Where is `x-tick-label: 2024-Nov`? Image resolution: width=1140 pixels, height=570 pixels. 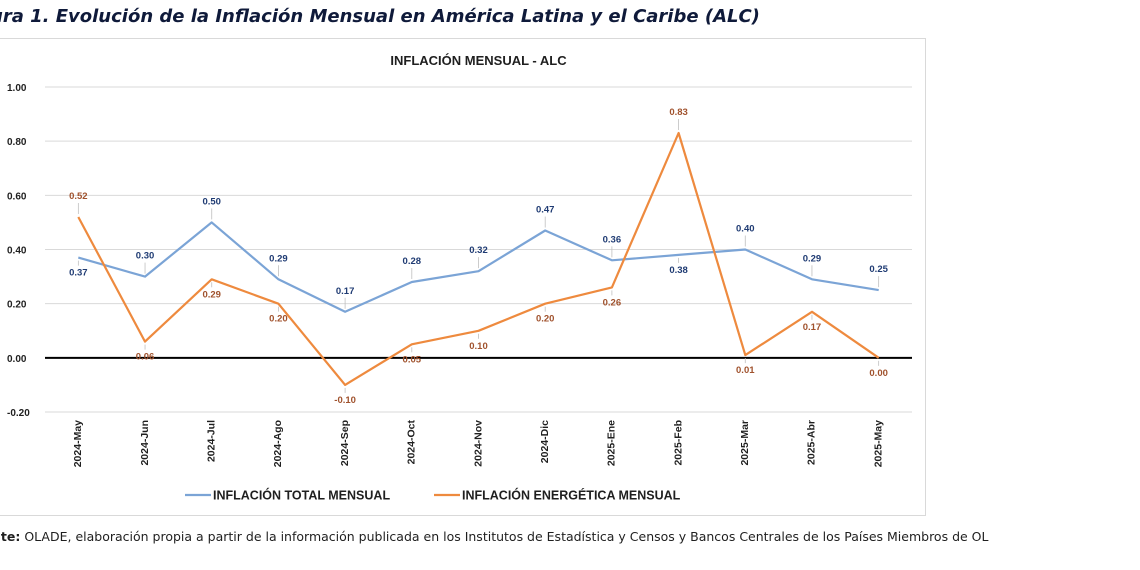 x-tick-label: 2024-Nov is located at coordinates (478, 443).